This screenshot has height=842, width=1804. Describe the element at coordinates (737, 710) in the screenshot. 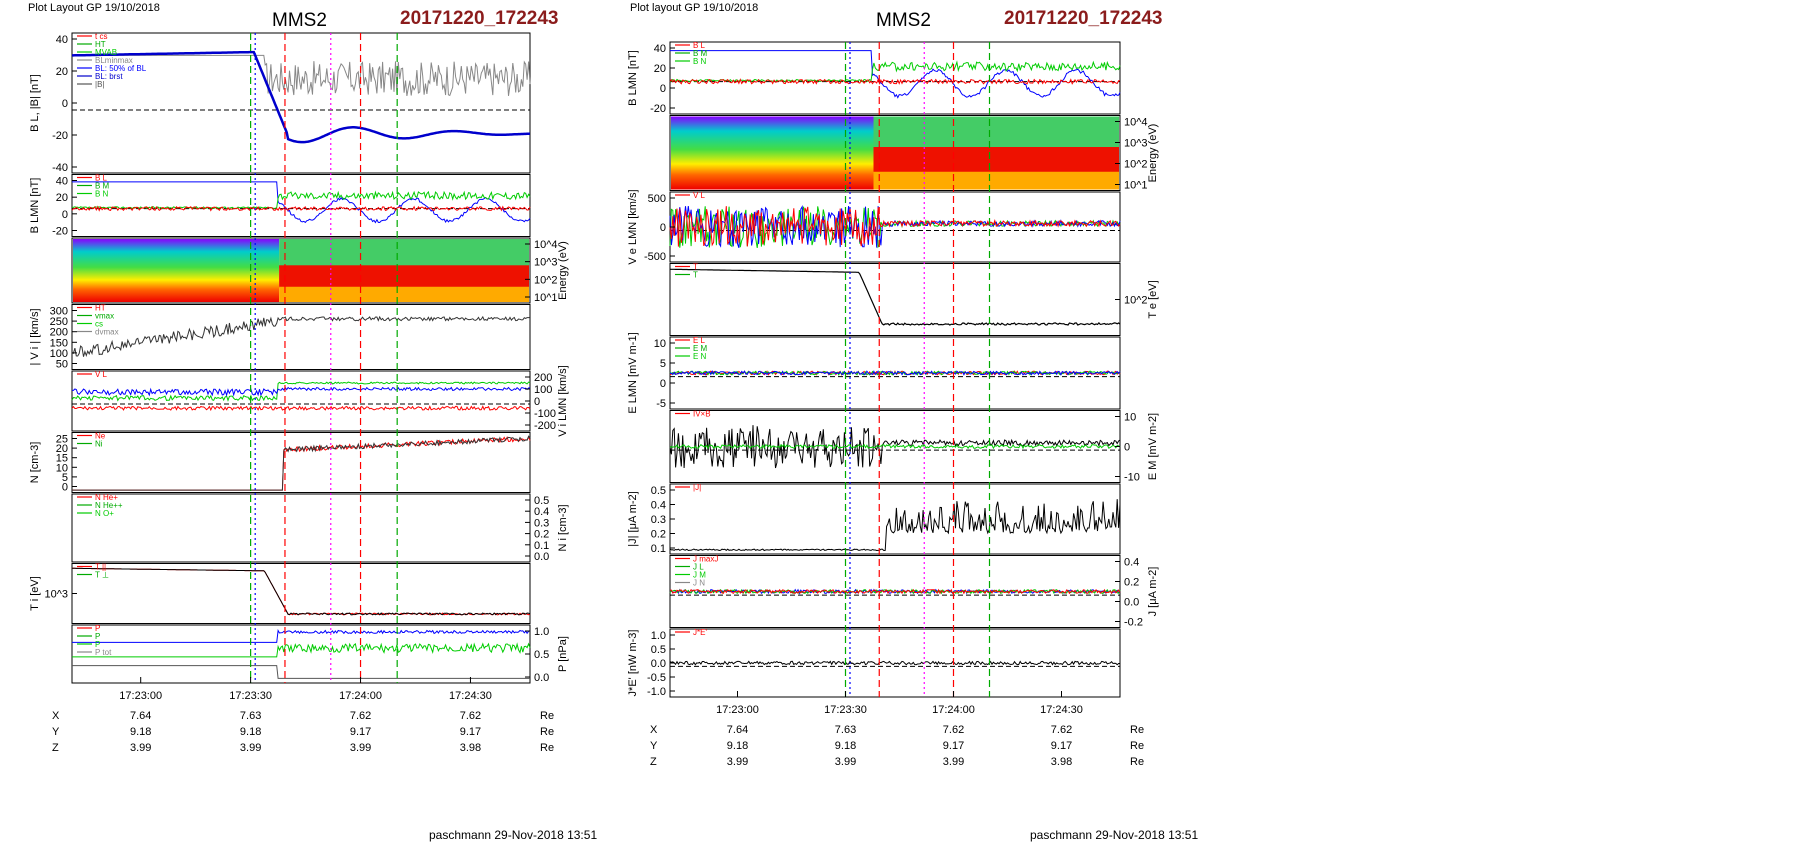

I see `time-tick-label: 17:23:00` at that location.